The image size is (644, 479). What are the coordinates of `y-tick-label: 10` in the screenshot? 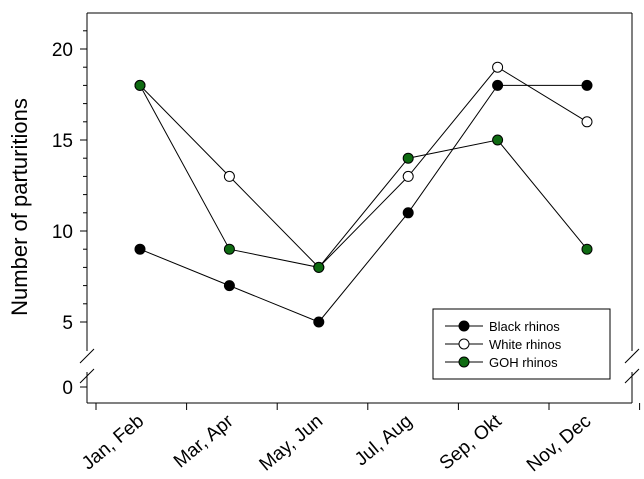 It's located at (62, 232).